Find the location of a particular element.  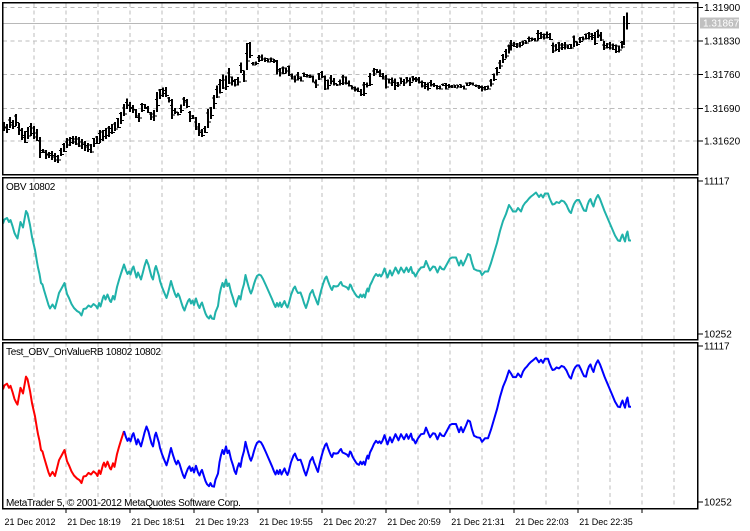

svg-text: 21 Dec 21:31 is located at coordinates (478, 522).